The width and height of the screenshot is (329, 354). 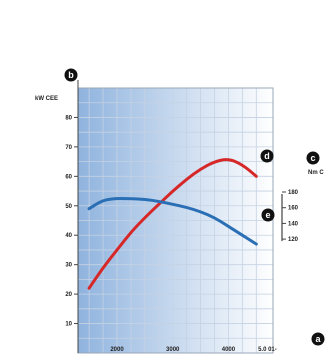 What do you see at coordinates (68, 148) in the screenshot?
I see `y-tick-label-left: 70` at bounding box center [68, 148].